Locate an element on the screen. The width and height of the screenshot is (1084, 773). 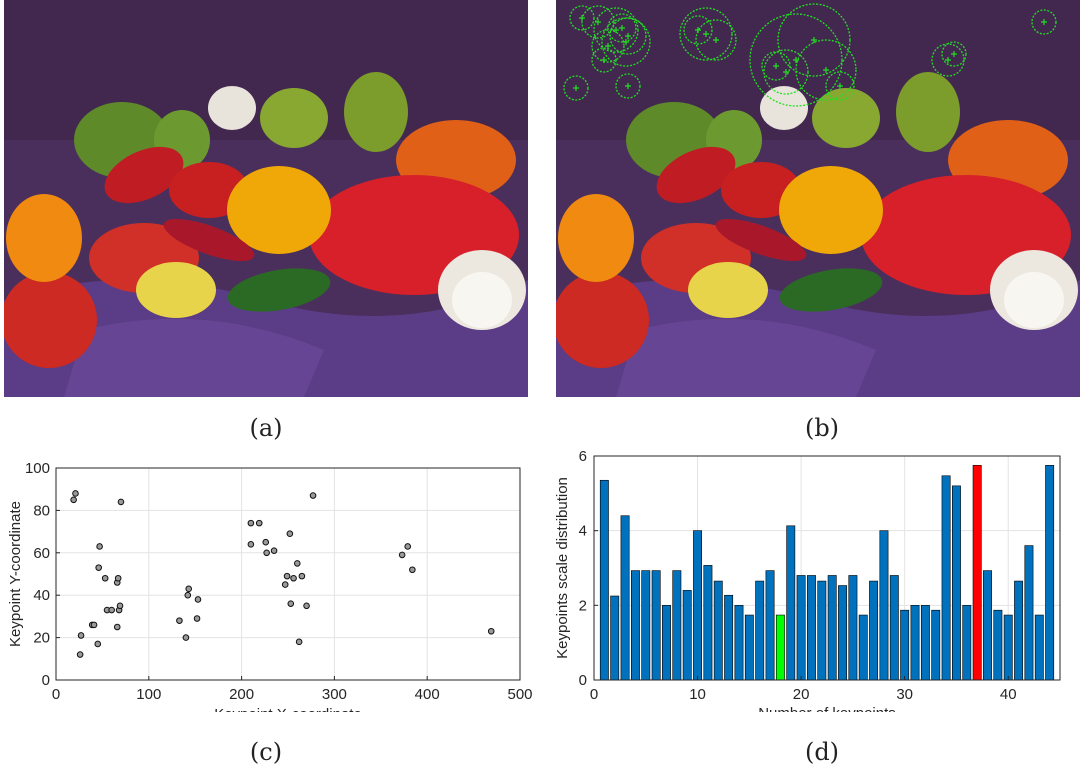
x-tick-label: 0 is located at coordinates (594, 694).